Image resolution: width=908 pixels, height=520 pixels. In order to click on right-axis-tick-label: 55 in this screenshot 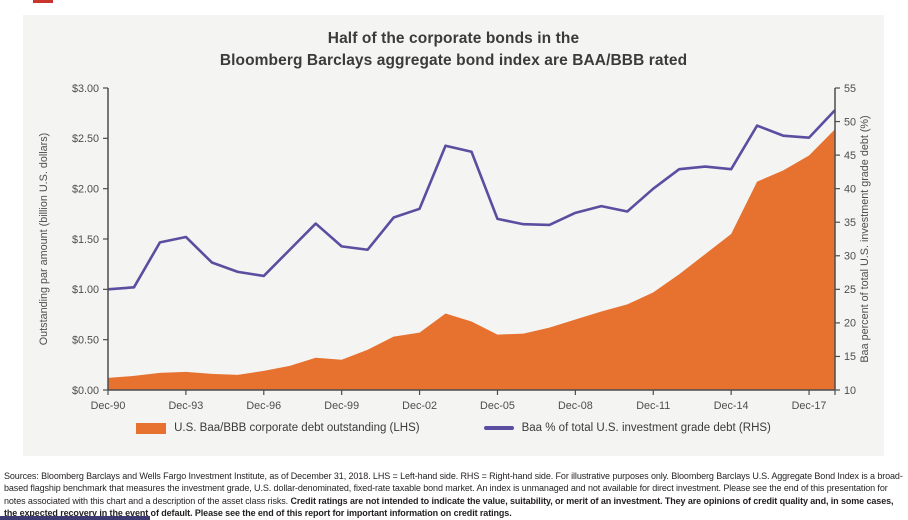, I will do `click(850, 89)`.